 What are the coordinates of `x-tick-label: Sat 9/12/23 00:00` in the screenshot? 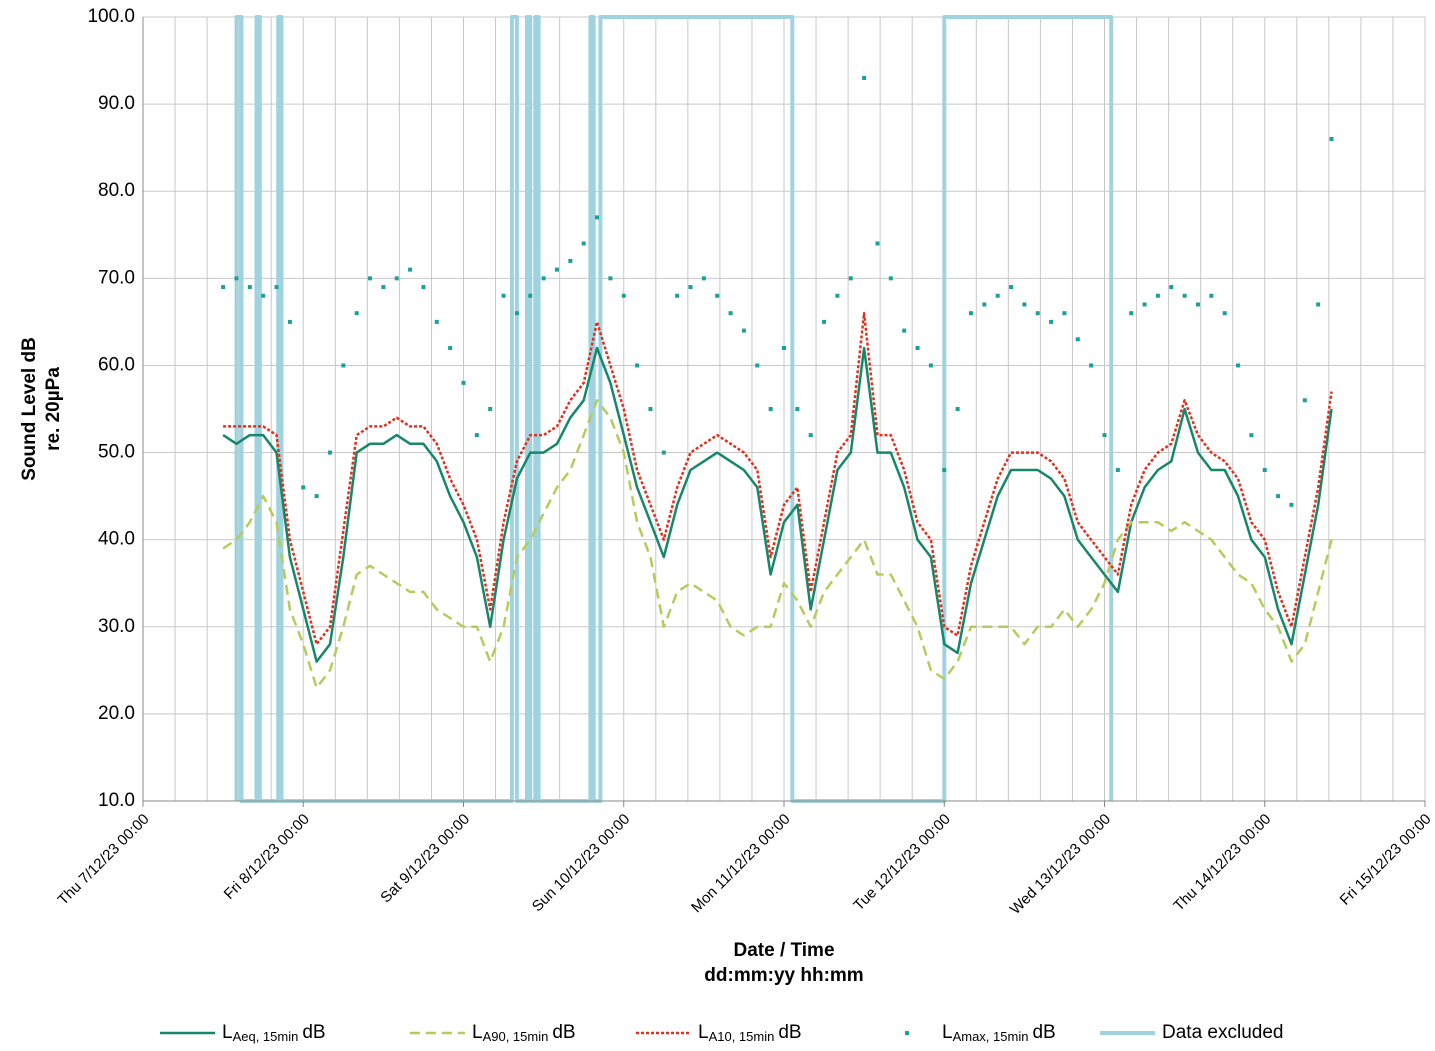 It's located at (425, 859).